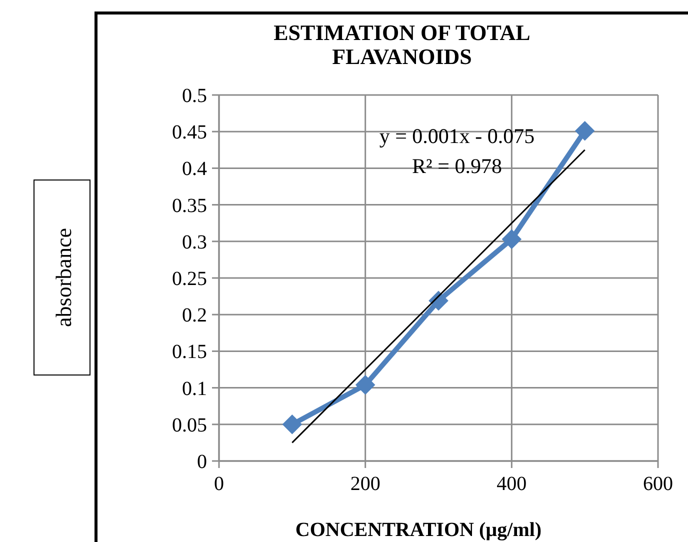 Image resolution: width=688 pixels, height=542 pixels. Describe the element at coordinates (194, 96) in the screenshot. I see `y-tick-label: 0.5` at that location.